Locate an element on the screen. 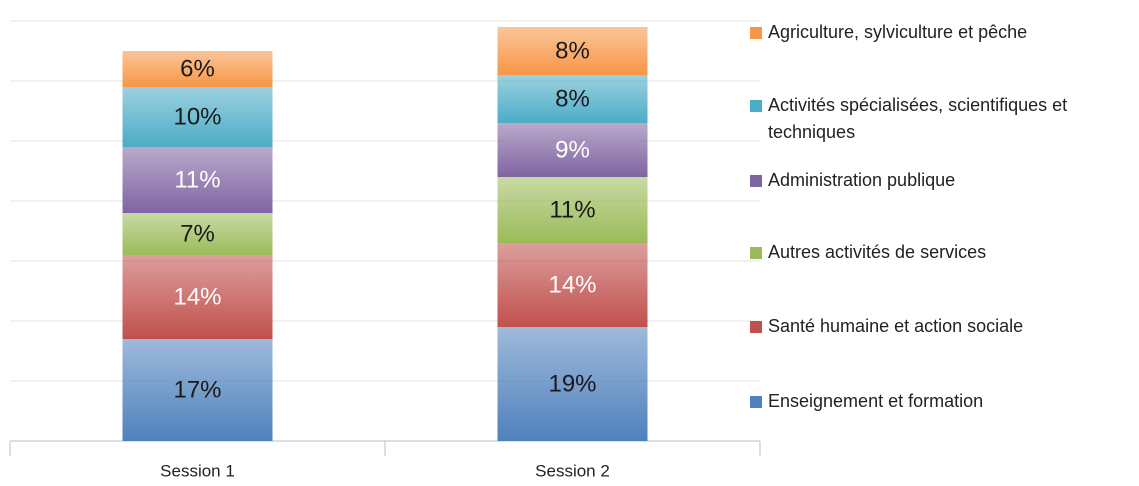 This screenshot has height=486, width=1139. data-label: 19% is located at coordinates (572, 383).